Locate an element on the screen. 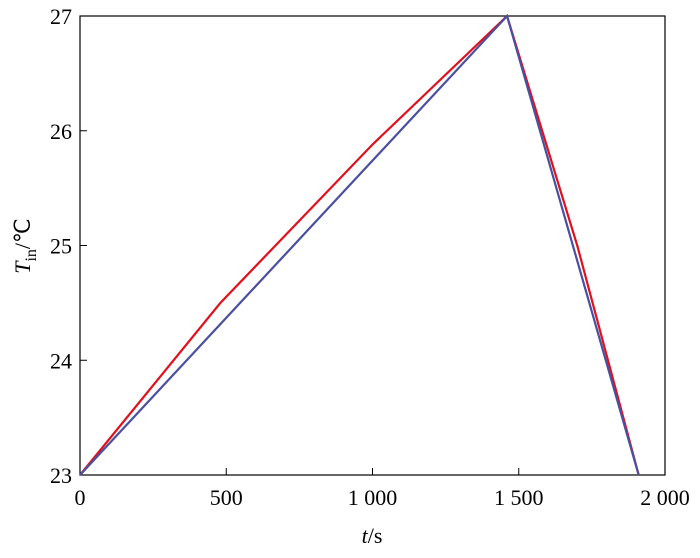  x-tick-label: 2 000 is located at coordinates (665, 497).